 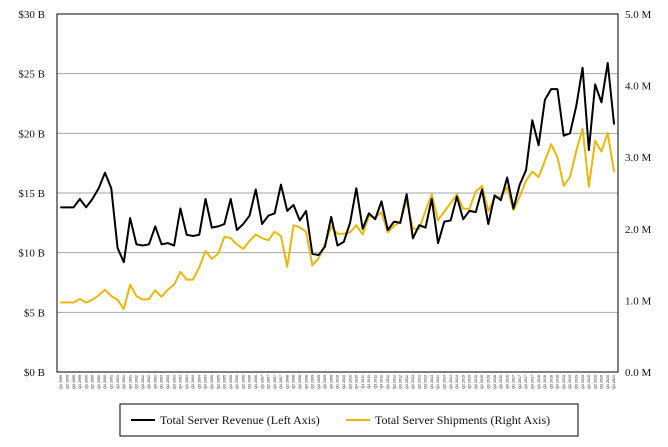 I want to click on x-tick-label: Q4 2008, so click(x=306, y=382).